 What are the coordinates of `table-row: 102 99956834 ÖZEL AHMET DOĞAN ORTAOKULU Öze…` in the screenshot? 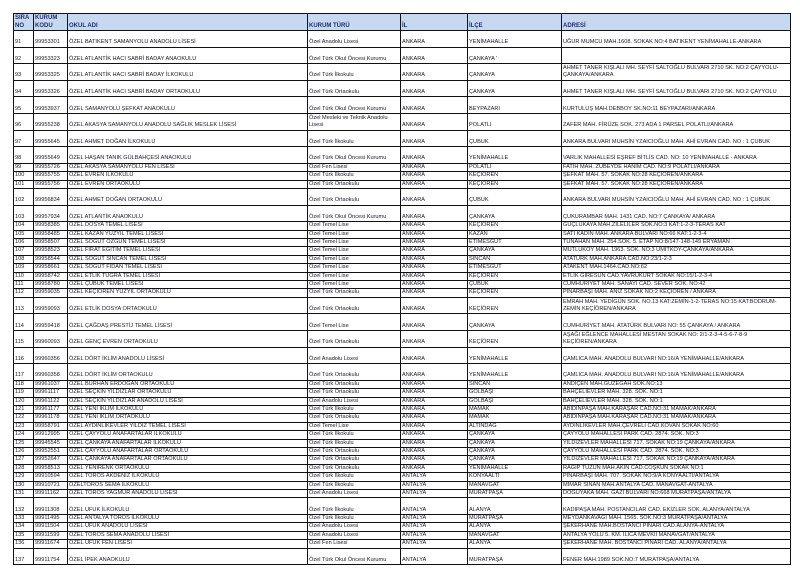 It's located at (402, 196).